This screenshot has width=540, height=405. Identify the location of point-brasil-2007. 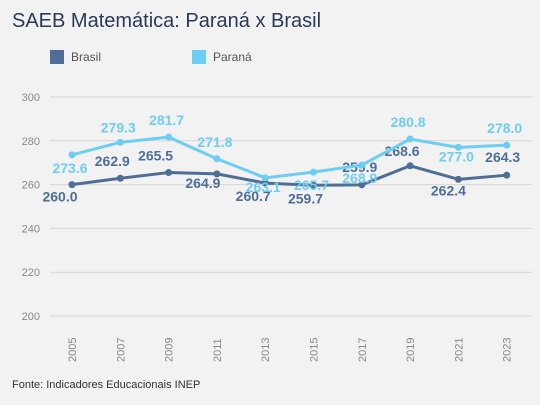
(120, 178).